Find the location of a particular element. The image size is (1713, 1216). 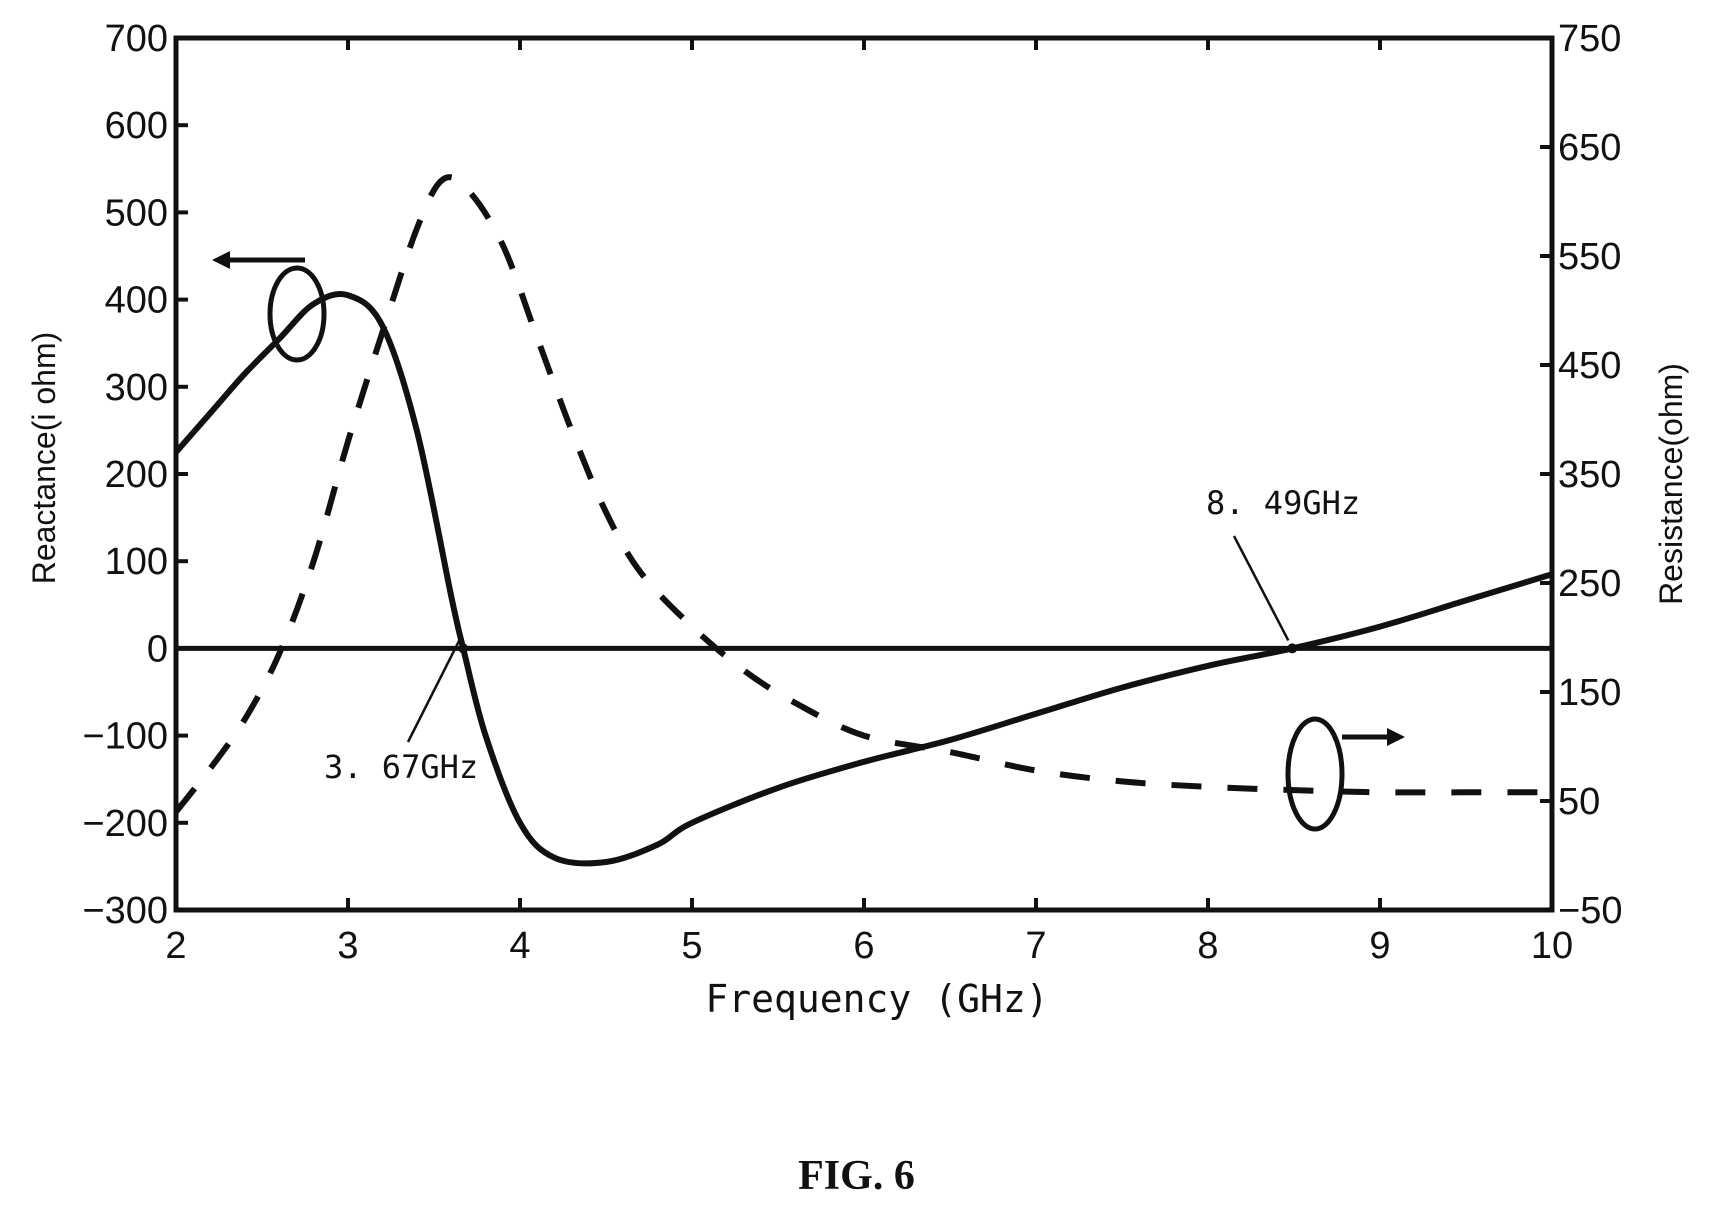

y-axis-left-label: Reactance(i ohm) is located at coordinates (44, 458).